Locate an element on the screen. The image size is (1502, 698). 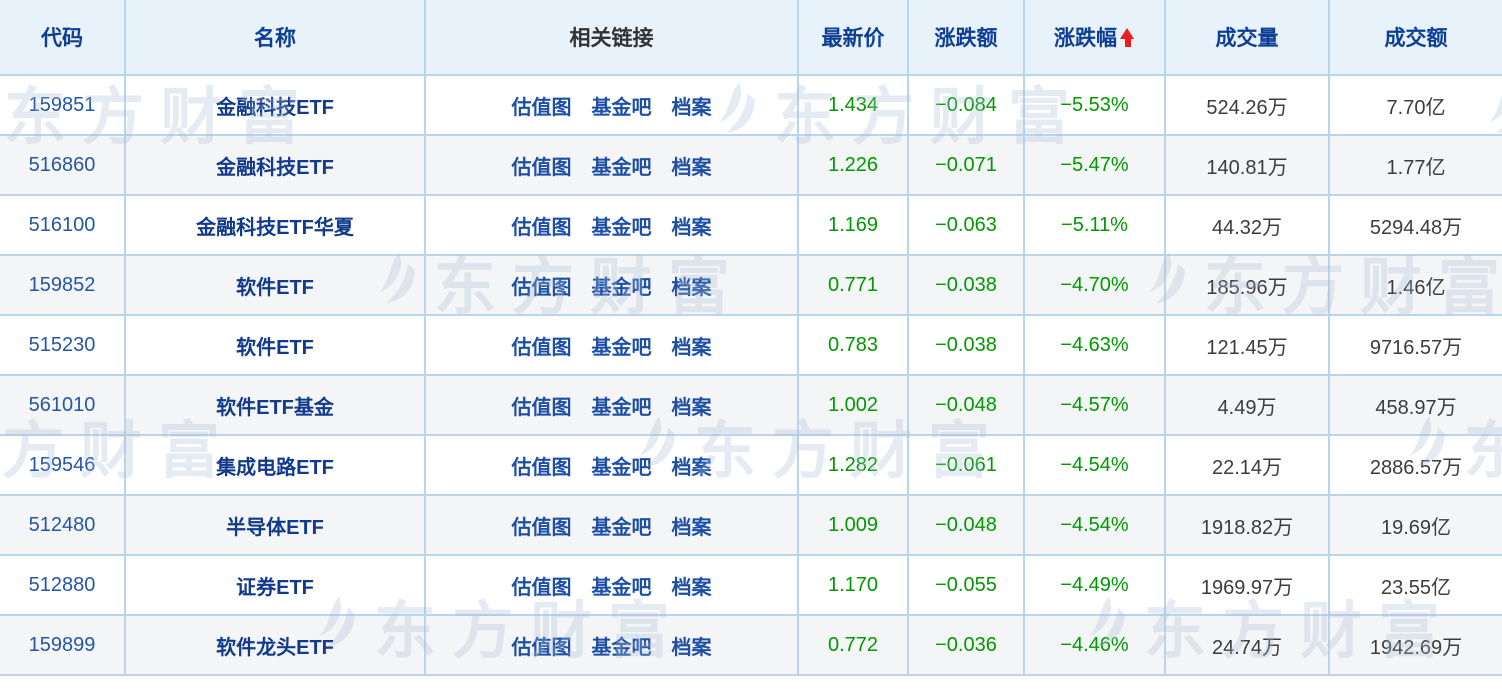
change-amount: −0.084 is located at coordinates (966, 104).